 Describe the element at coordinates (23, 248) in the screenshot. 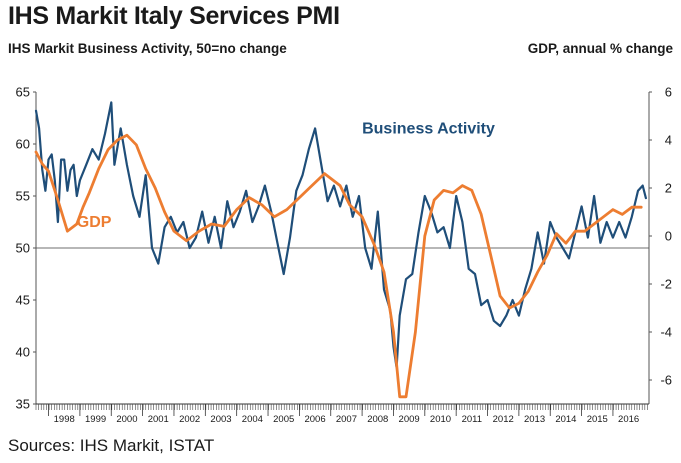

I see `left-tick-label: 50` at that location.